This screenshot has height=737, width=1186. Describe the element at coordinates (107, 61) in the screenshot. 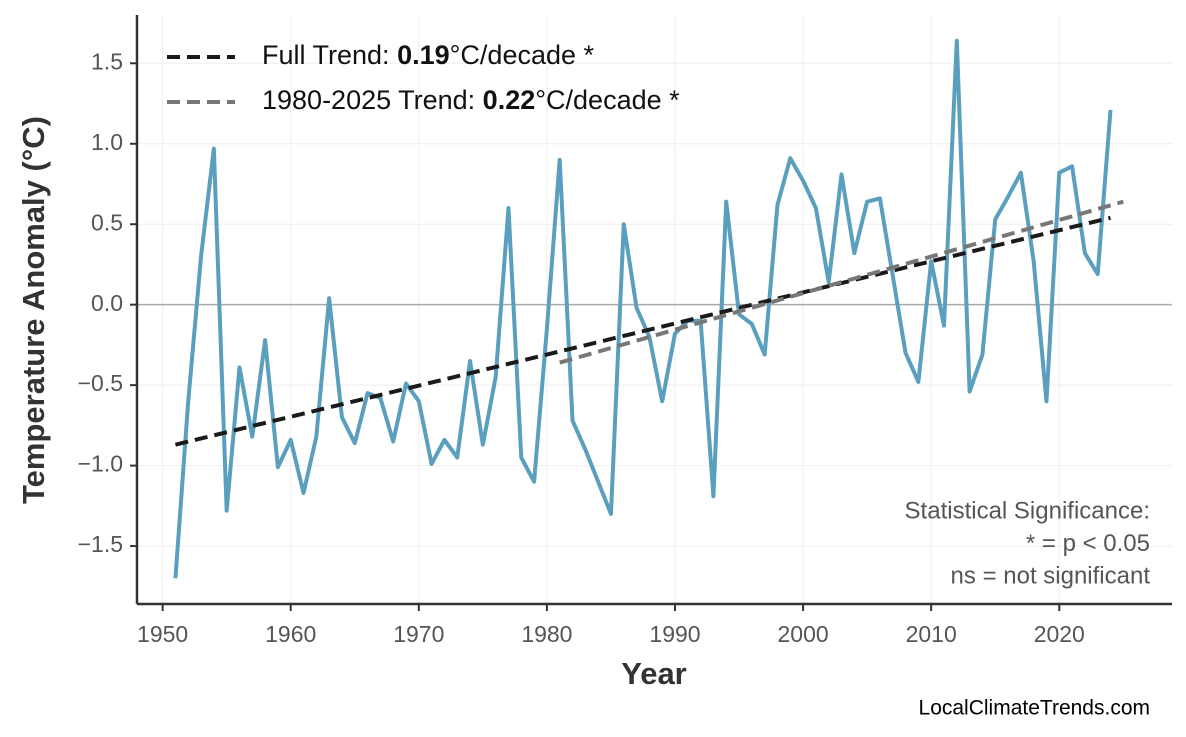

I see `y-tick-label: 1.5` at that location.